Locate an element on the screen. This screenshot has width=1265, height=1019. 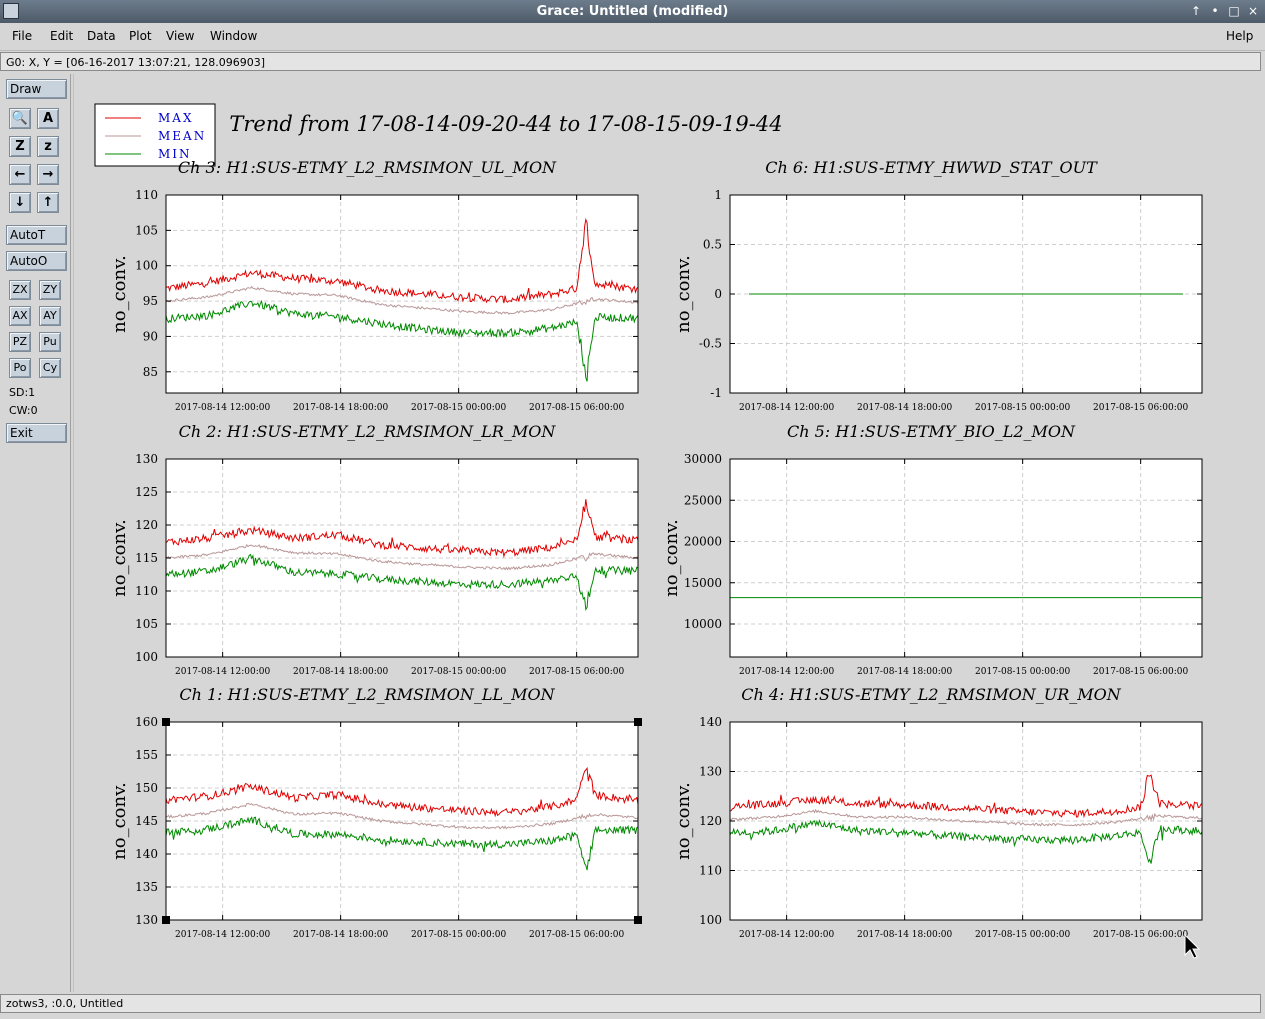
y-tick-label: 0 is located at coordinates (718, 294).